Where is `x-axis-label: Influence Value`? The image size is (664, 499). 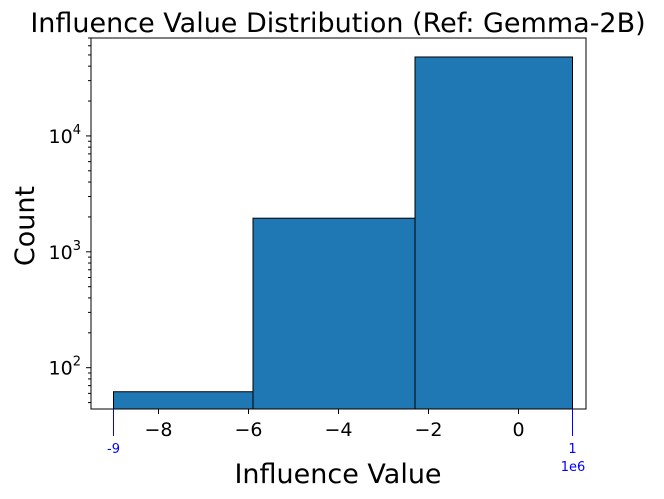
x-axis-label: Influence Value is located at coordinates (337, 474).